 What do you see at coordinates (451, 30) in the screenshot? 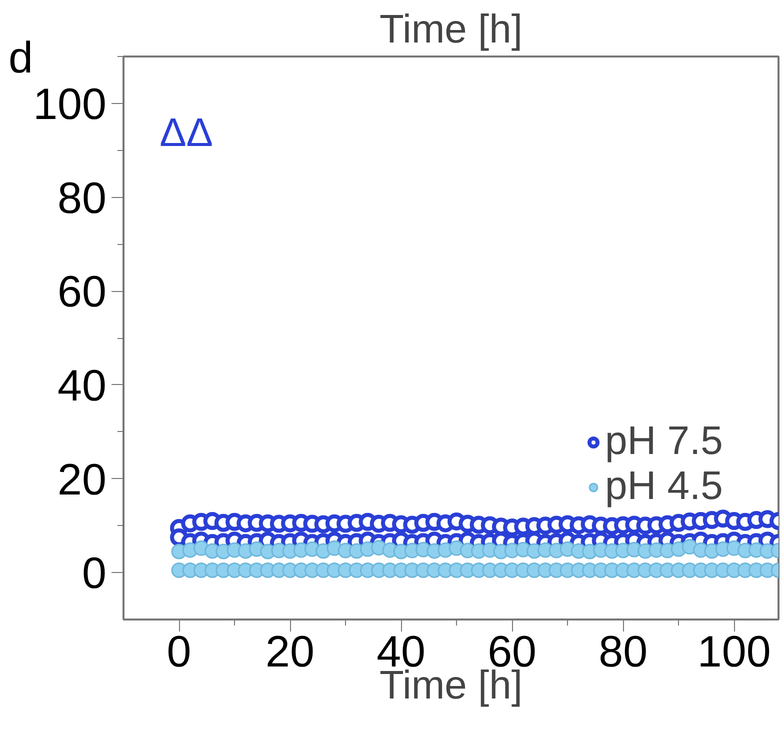
I see `chart-title: Time [h]` at bounding box center [451, 30].